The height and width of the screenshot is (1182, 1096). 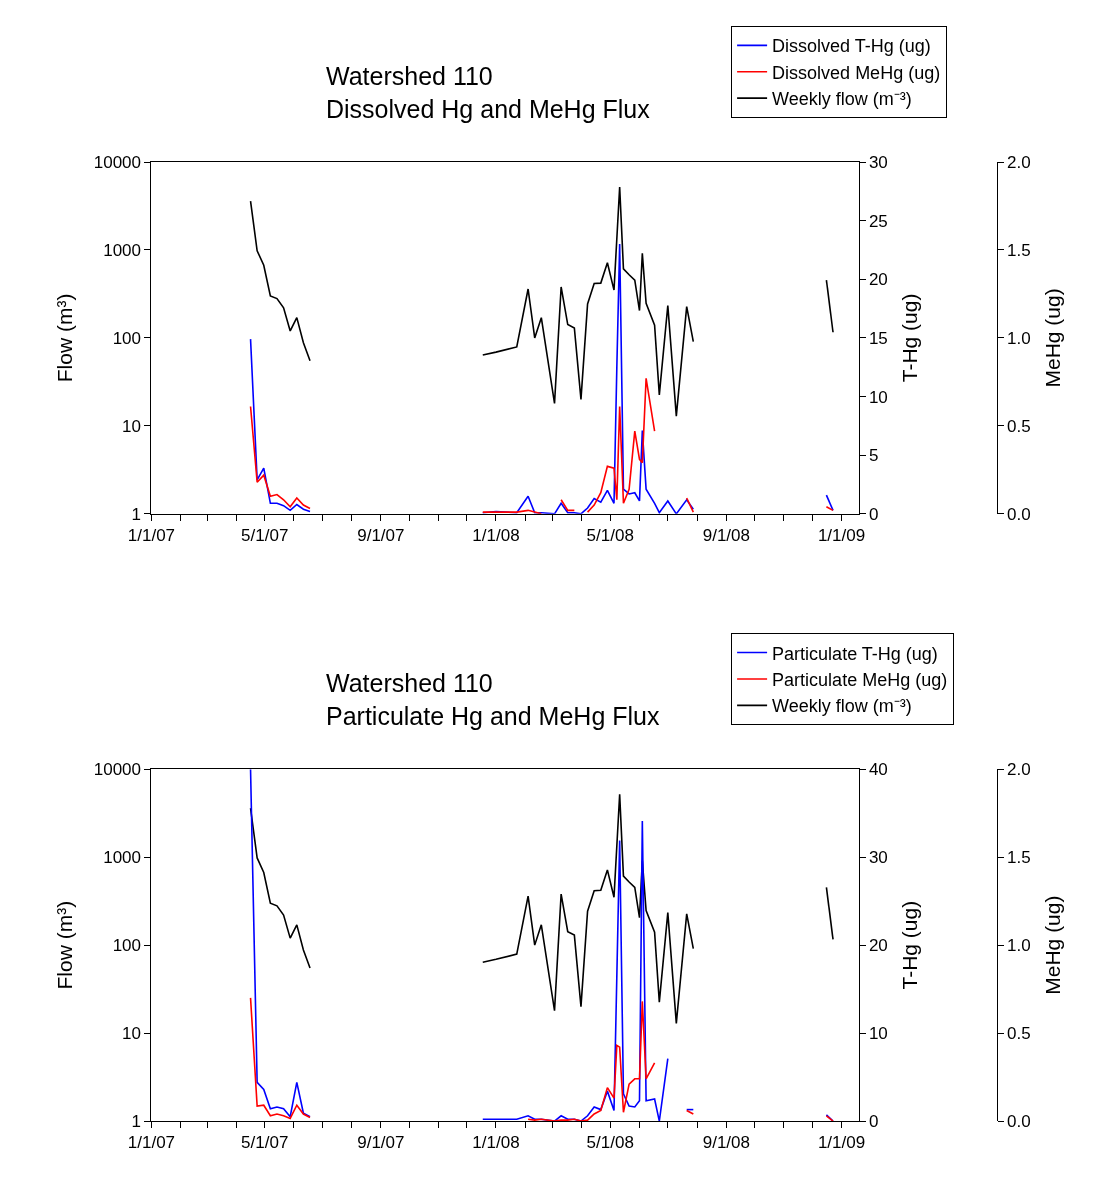 I want to click on legend-label: Dissolved MeHg (ug), so click(x=856, y=72).